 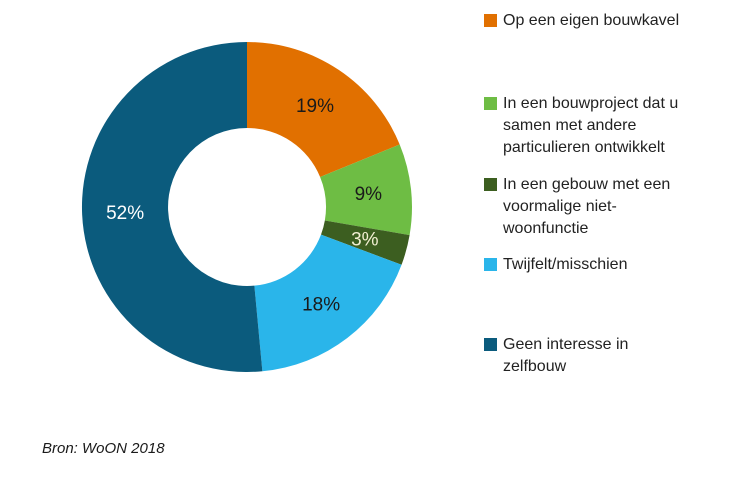 I want to click on legend-item-geen-interesse: Geen interesse in zelfbouw, so click(x=610, y=356).